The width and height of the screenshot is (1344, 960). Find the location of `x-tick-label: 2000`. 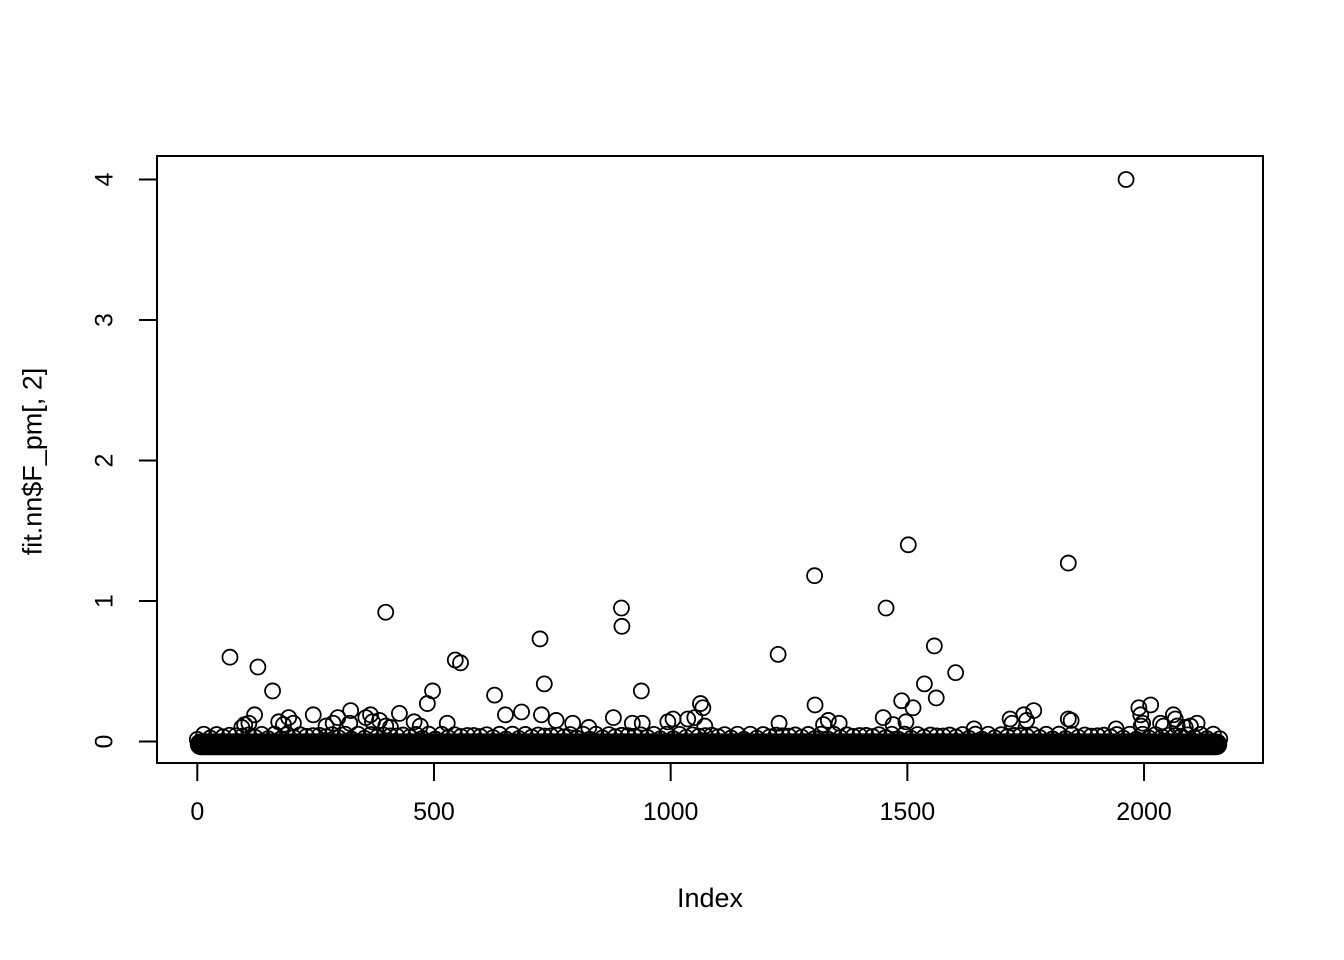

x-tick-label: 2000 is located at coordinates (1144, 812).